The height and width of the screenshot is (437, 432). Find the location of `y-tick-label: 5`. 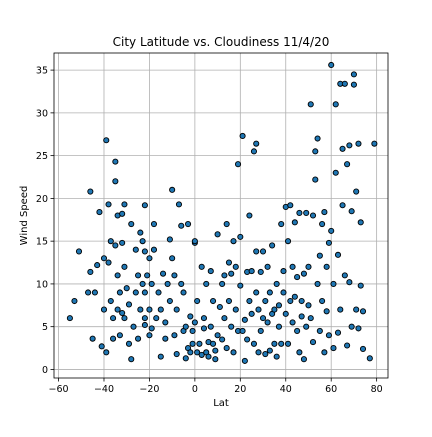

y-tick-label: 5 is located at coordinates (45, 327).